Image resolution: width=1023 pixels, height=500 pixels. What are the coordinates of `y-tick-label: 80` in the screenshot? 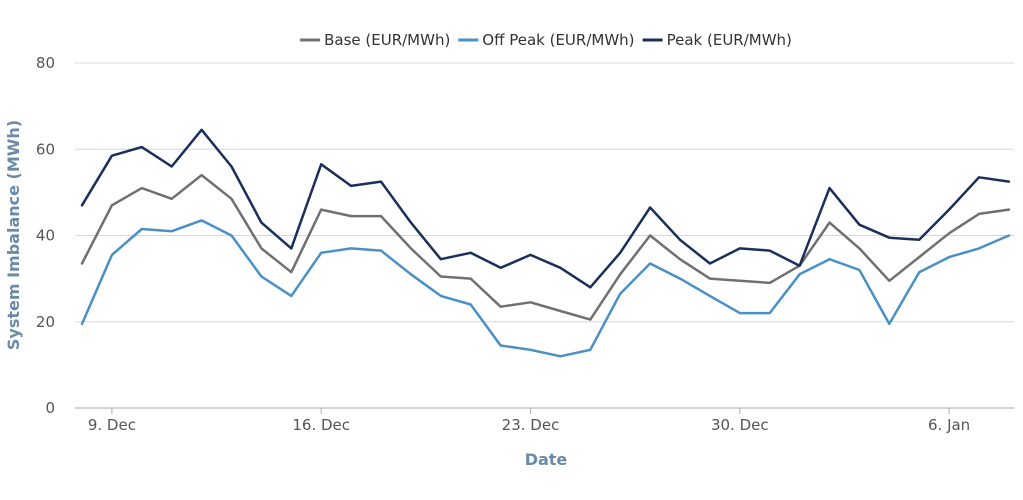 It's located at (45, 63).